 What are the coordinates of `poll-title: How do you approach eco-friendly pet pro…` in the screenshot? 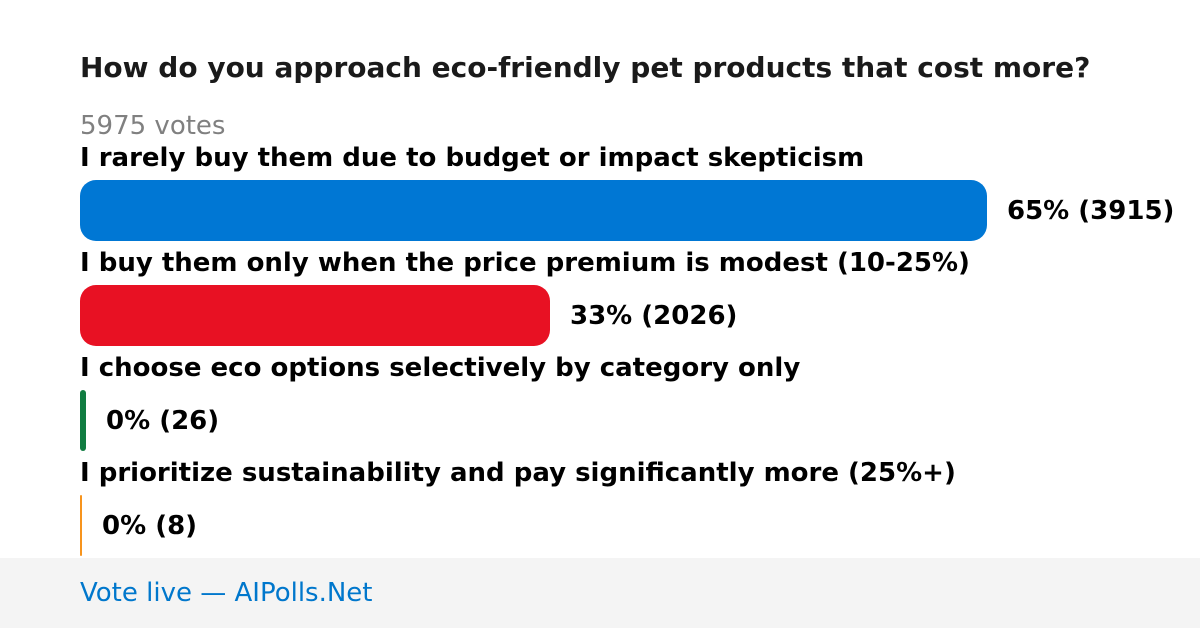 It's located at (585, 67).